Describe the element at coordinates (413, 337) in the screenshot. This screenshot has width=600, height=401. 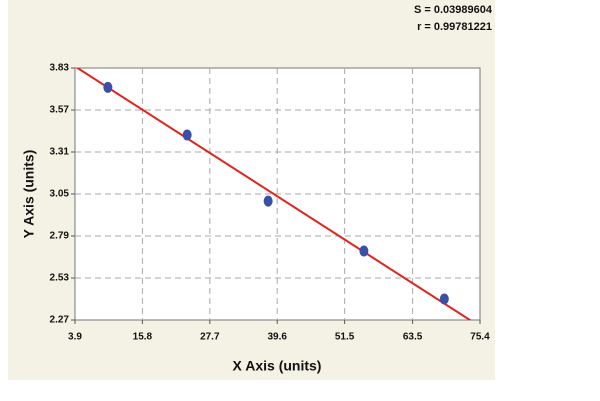
I see `x-tick-label: 63.5` at that location.